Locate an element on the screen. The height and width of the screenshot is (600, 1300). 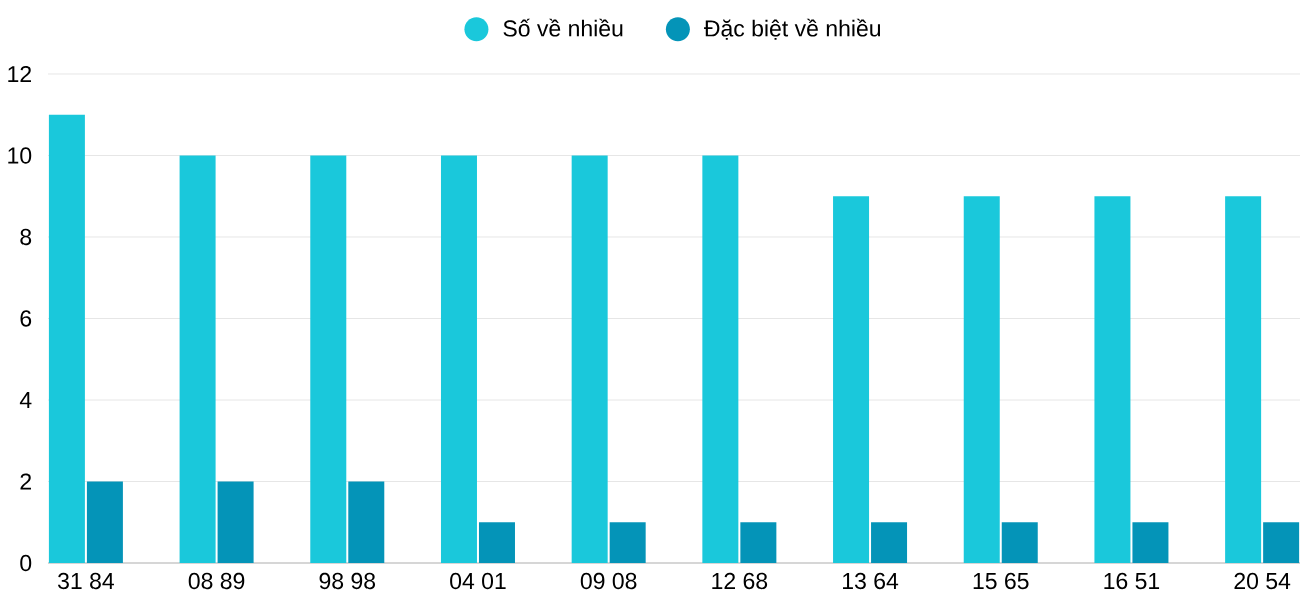
x-tick-label: 12 68 is located at coordinates (740, 581).